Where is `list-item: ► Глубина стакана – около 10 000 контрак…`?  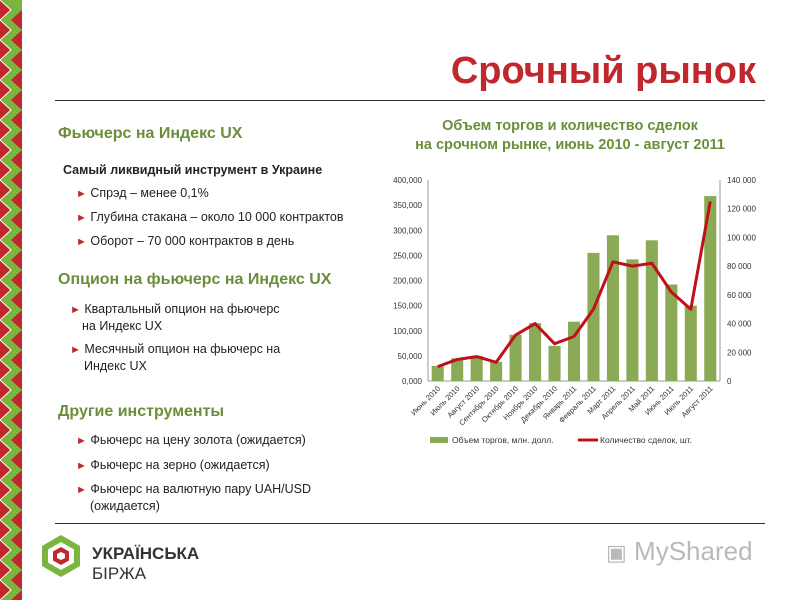 list-item: ► Глубина стакана – около 10 000 контрак… is located at coordinates (210, 217).